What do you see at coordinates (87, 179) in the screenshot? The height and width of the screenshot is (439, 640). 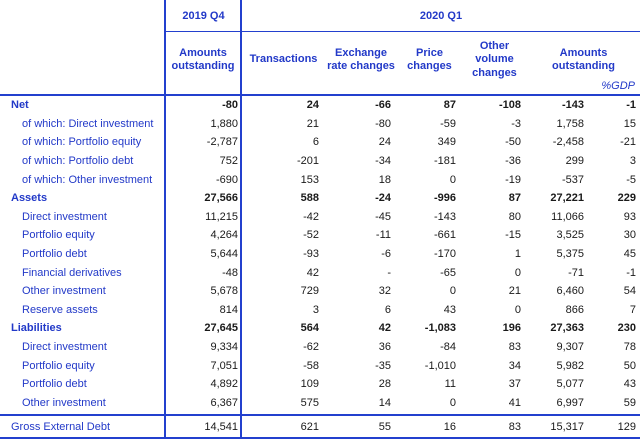 I see `row-label: of which: Other investment` at bounding box center [87, 179].